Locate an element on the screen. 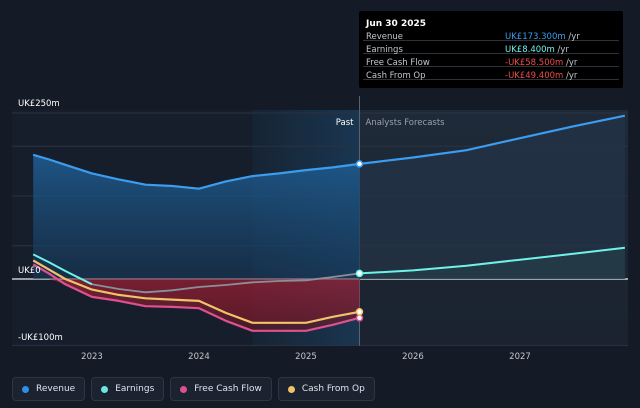 This screenshot has height=408, width=640. y-tick-label: UK£0 is located at coordinates (29, 271).